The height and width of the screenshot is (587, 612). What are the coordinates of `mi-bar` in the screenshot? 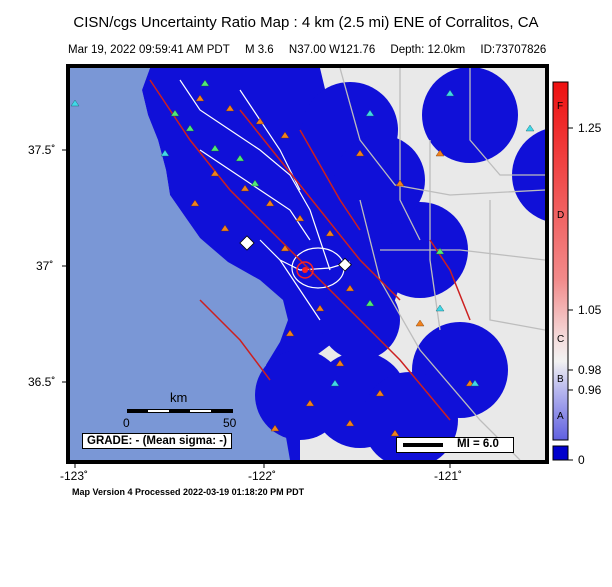 It's located at (423, 445).